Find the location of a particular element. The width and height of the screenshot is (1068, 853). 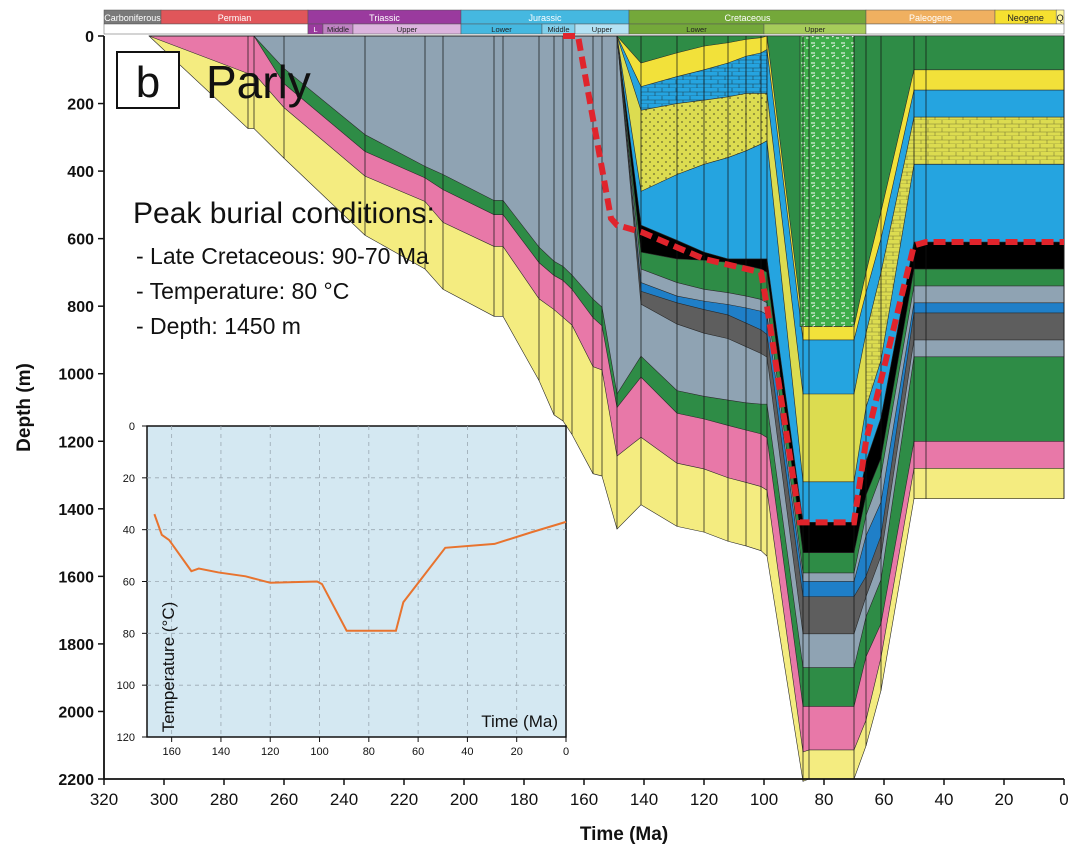

peak-burial-depth: - Depth: 1450 m is located at coordinates (218, 326).